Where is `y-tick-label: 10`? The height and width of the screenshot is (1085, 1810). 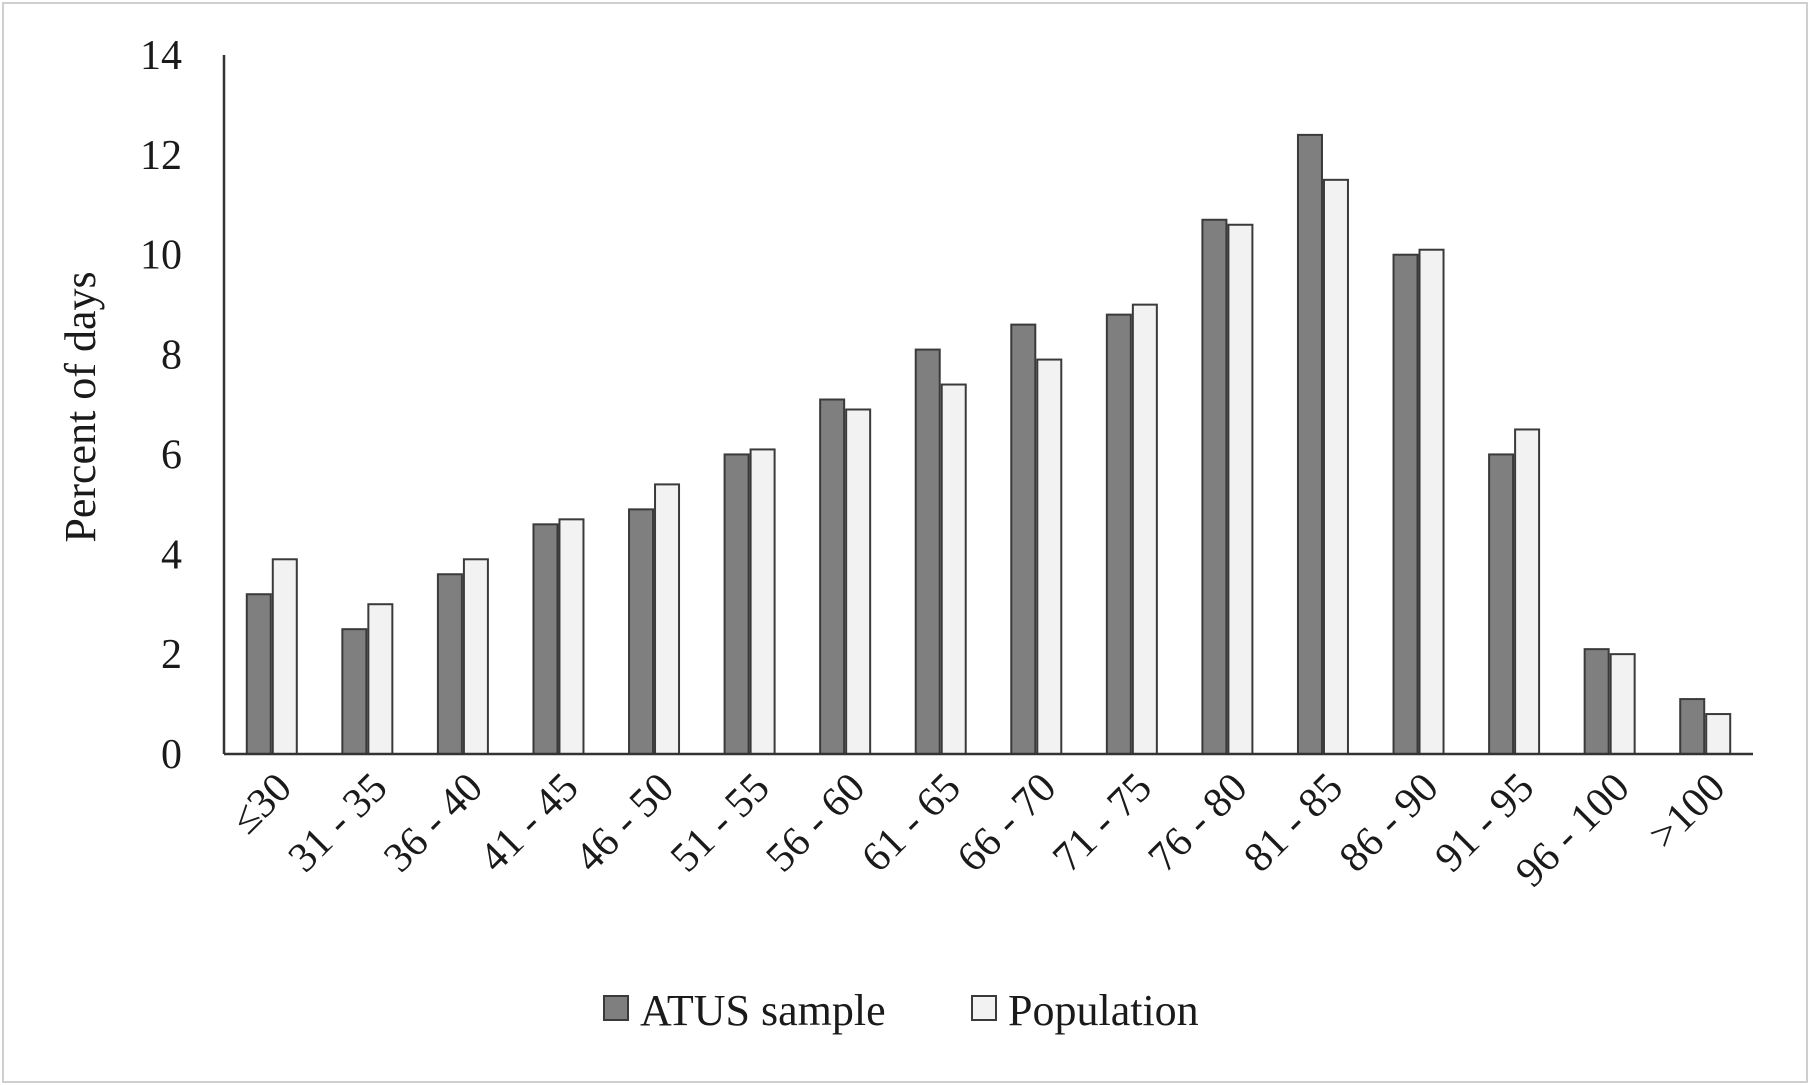 y-tick-label: 10 is located at coordinates (161, 256).